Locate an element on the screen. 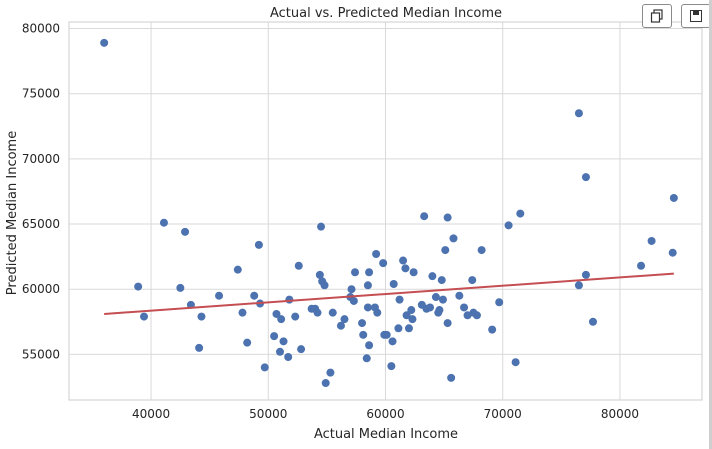 The image size is (712, 449). x-tick-label: 40000 is located at coordinates (151, 414).